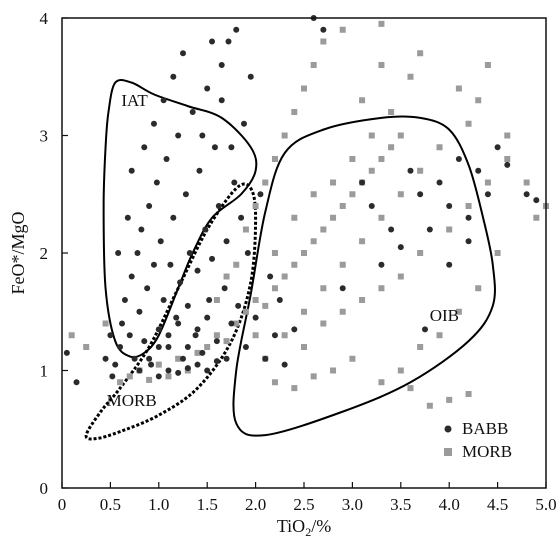  I want to click on x-tick-label: 0, so click(62, 504).